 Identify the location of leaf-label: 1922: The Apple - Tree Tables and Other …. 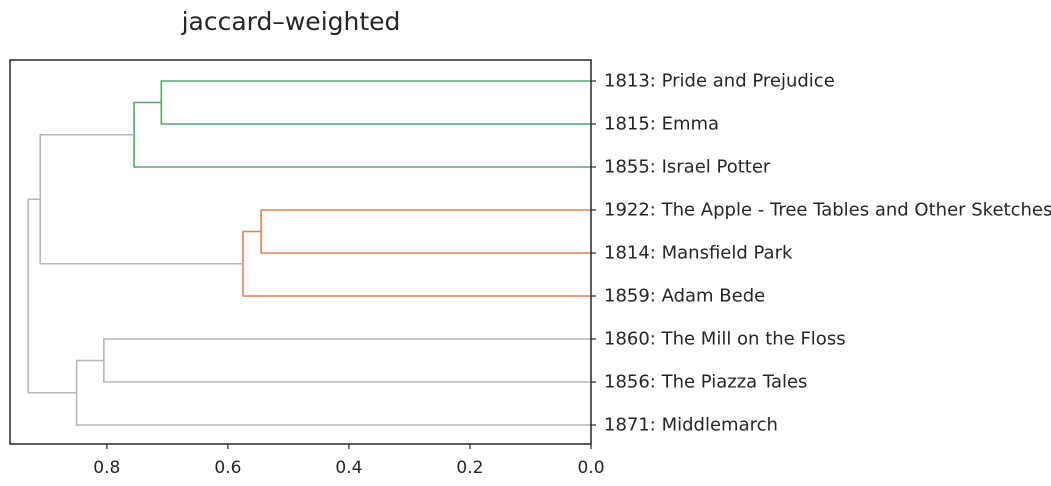
(827, 210).